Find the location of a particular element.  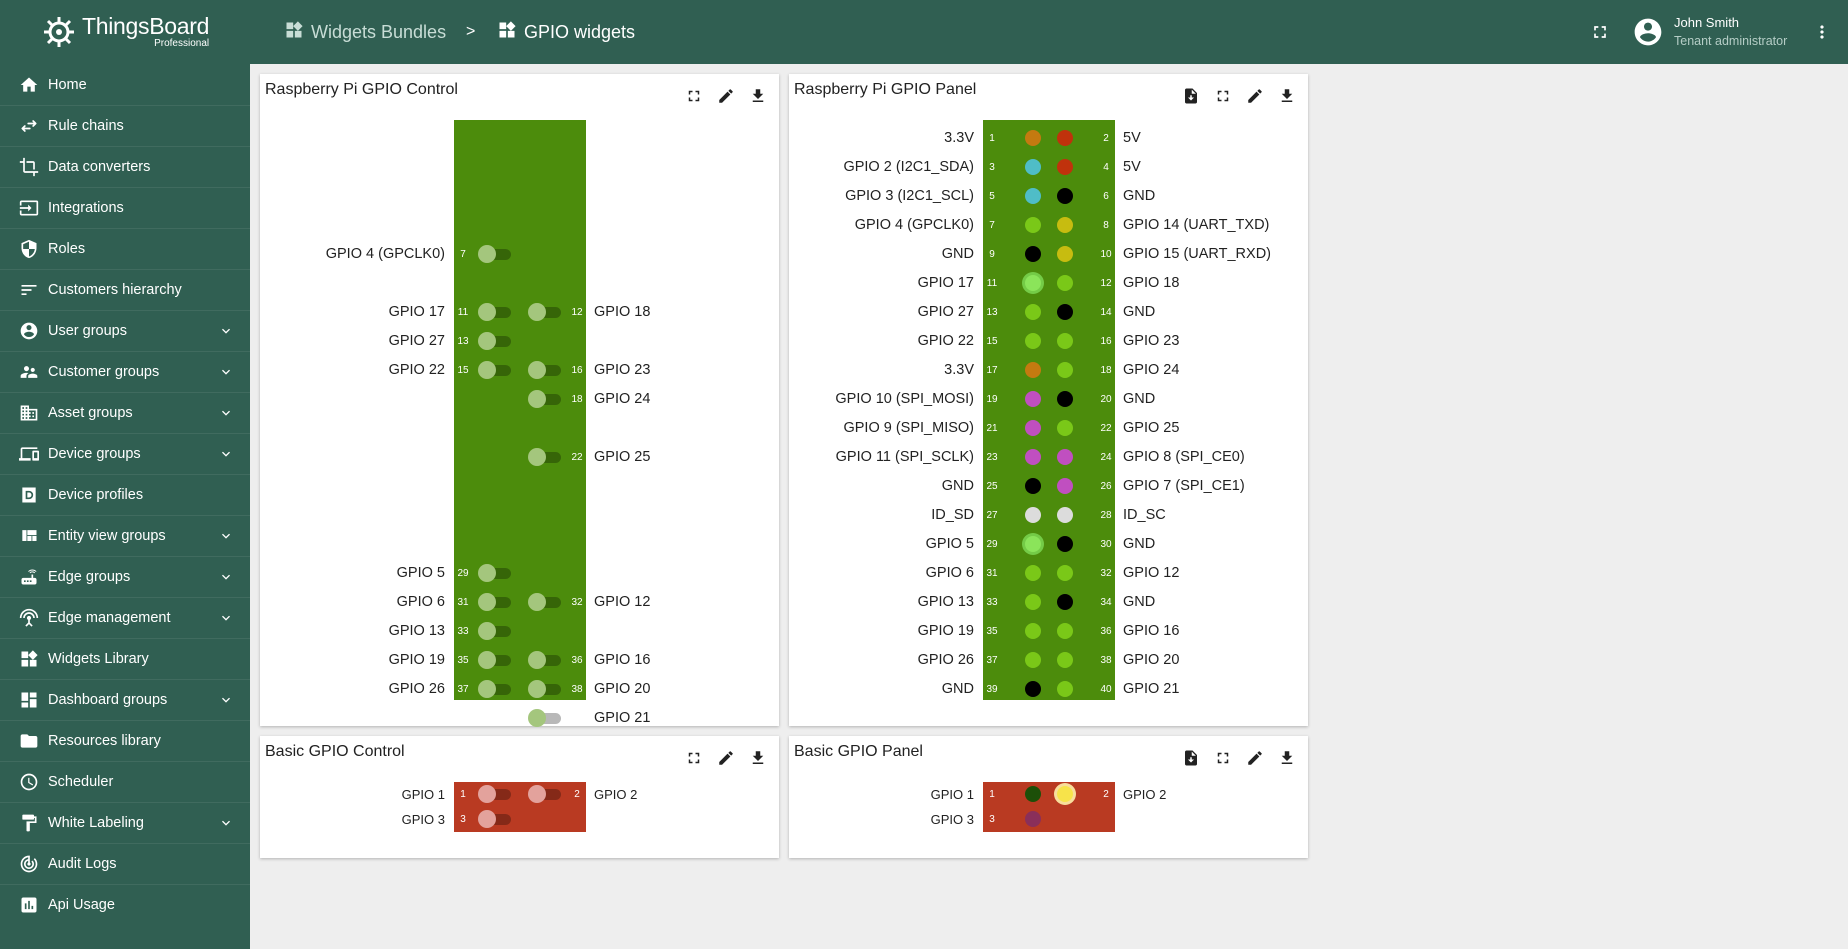

sidebar-item-white-labeling: White Labeling is located at coordinates (125, 822).